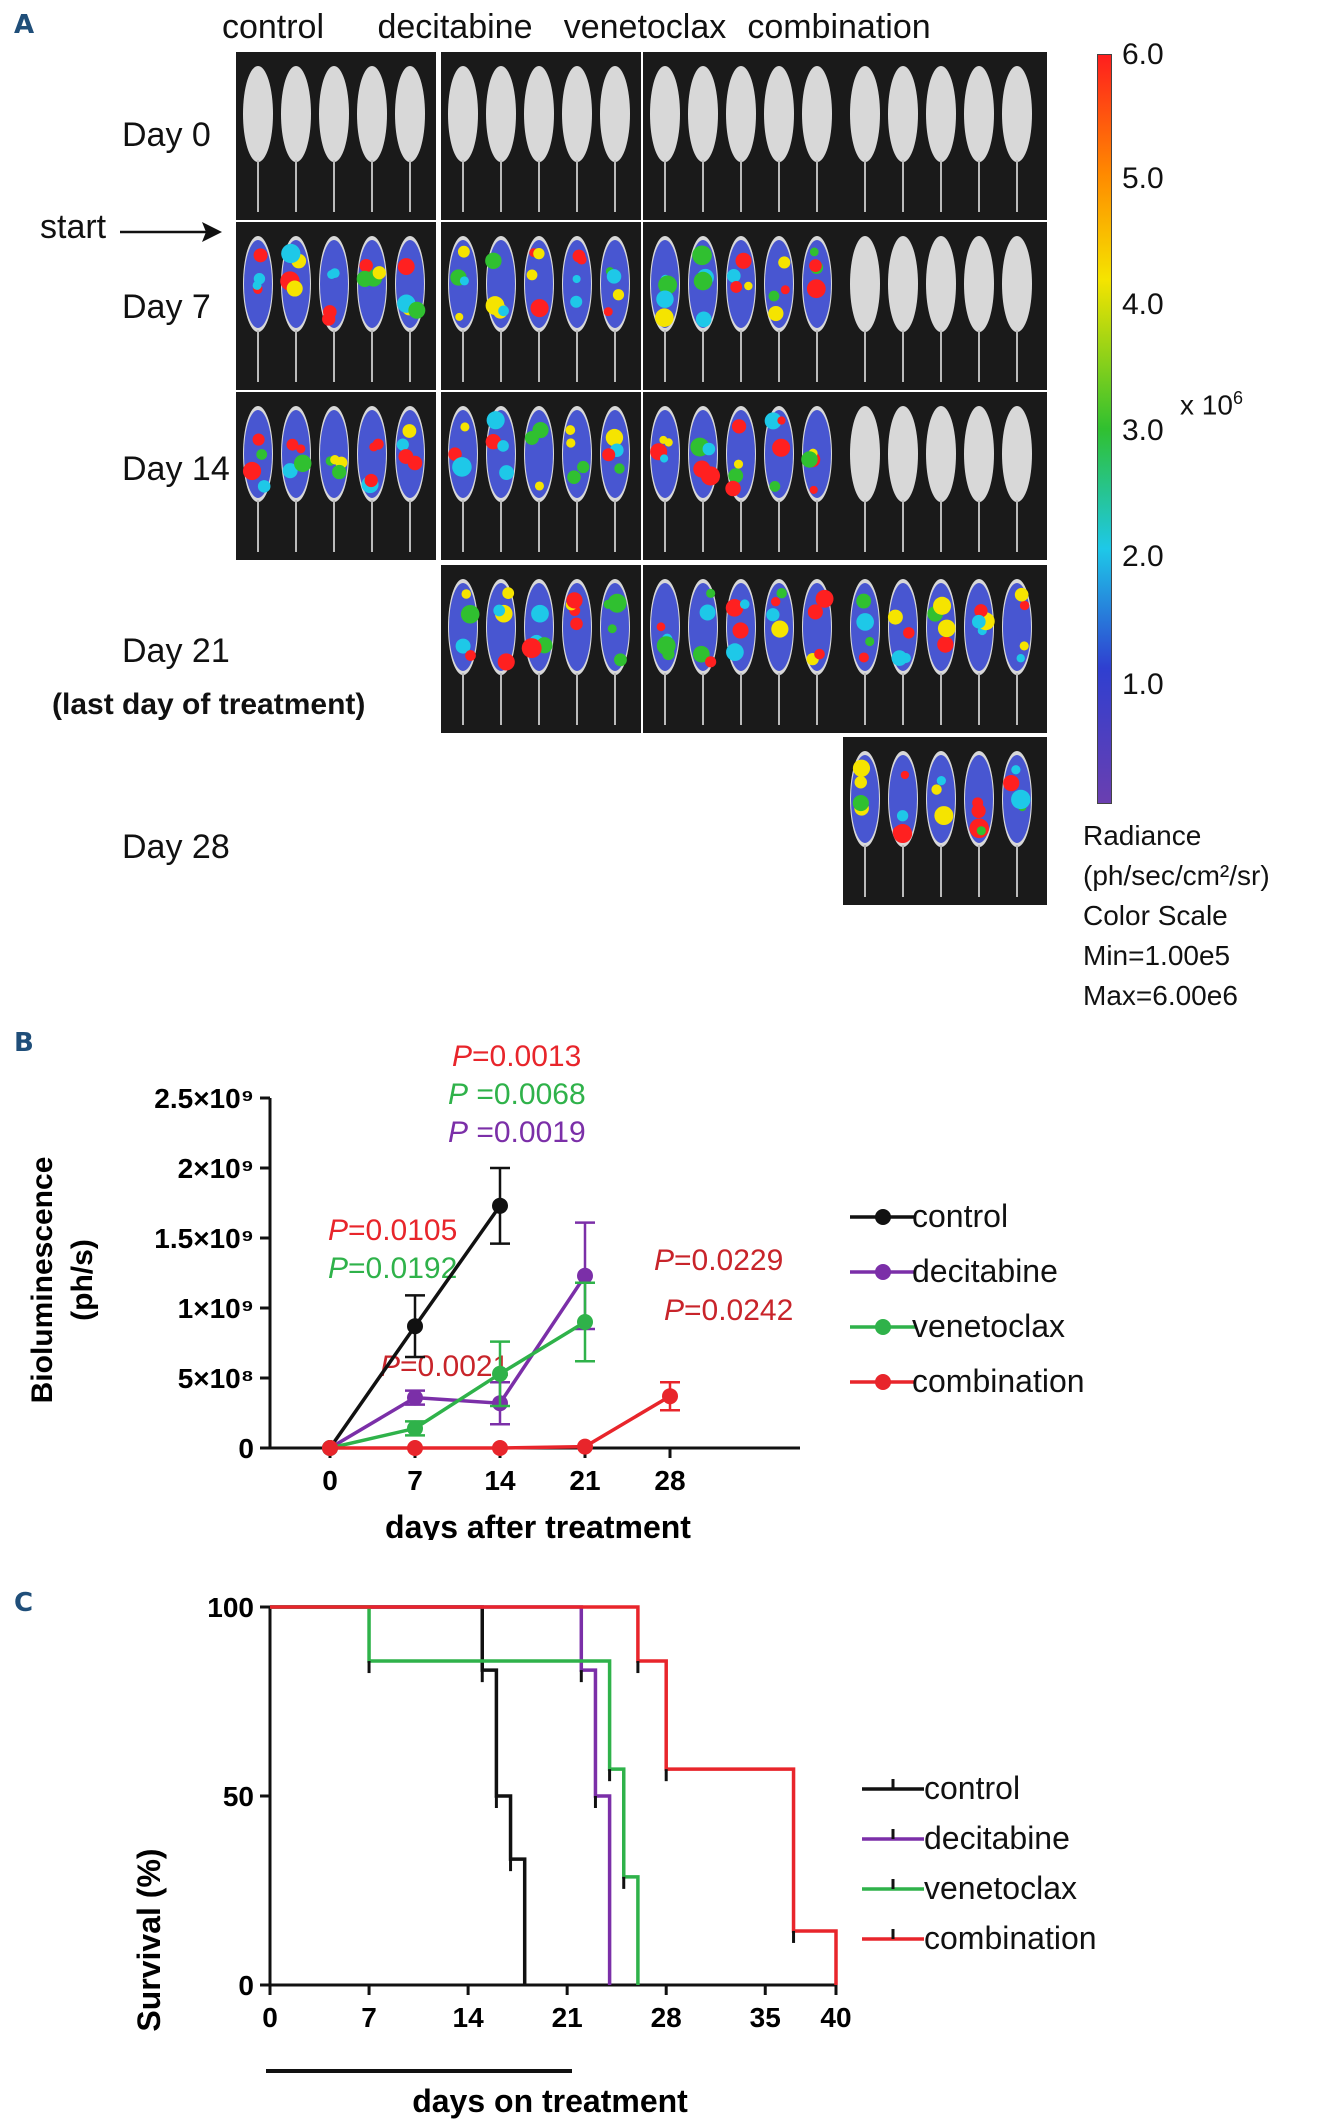  What do you see at coordinates (216, 1378) in the screenshot?
I see `y-tick-label: 5×10⁸` at bounding box center [216, 1378].